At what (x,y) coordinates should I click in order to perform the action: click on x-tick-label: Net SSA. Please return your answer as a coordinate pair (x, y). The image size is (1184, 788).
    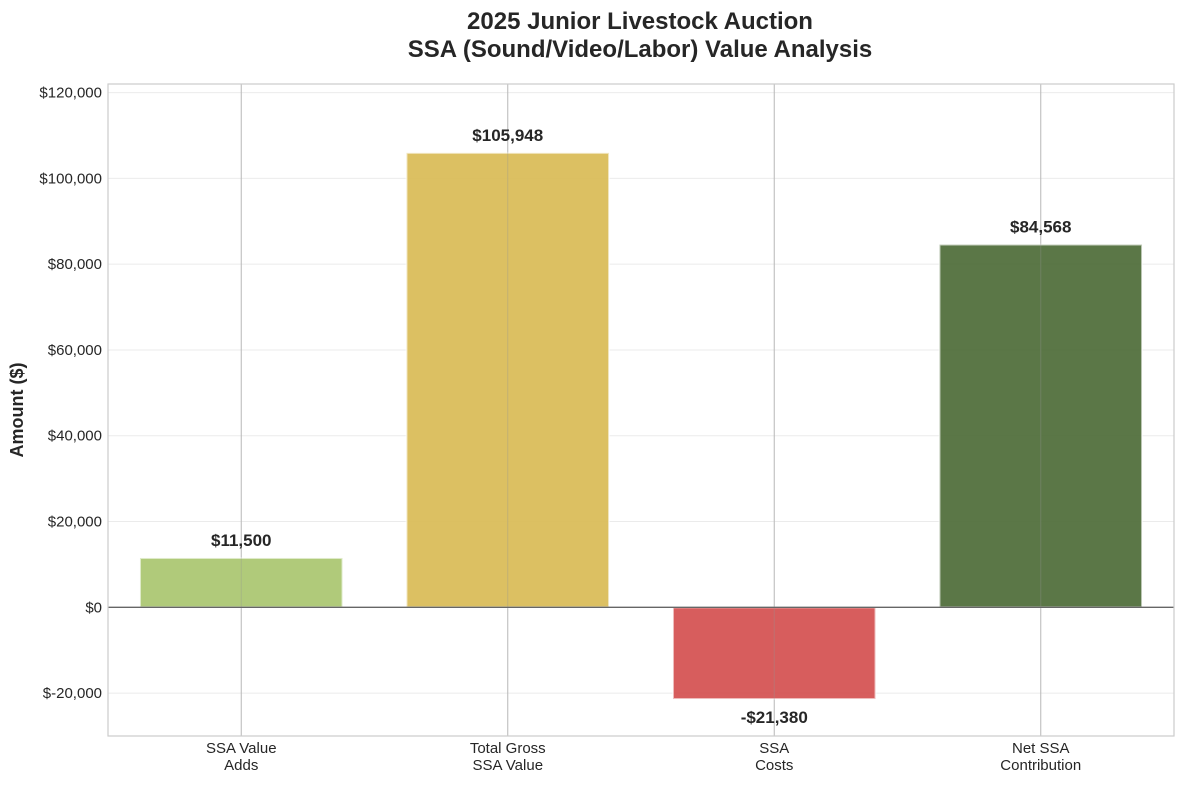
    Looking at the image, I should click on (1041, 748).